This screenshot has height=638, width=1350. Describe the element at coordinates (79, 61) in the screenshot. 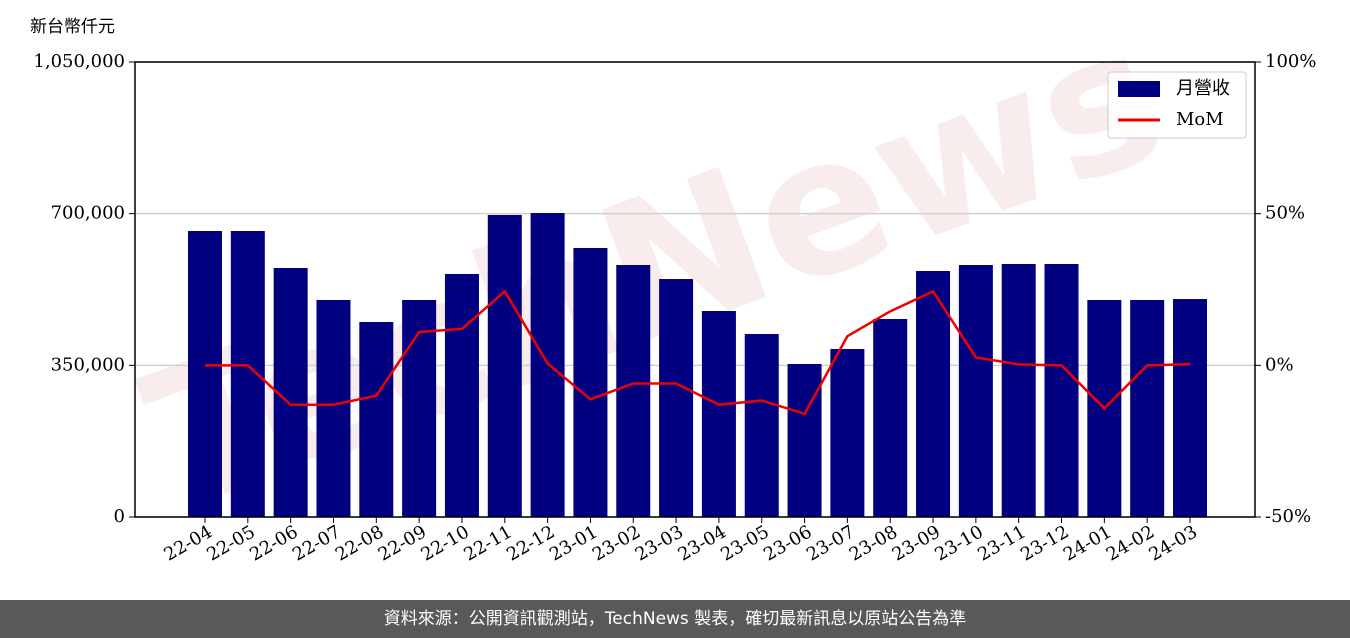

I see `y-tick-label: 1,050,000` at that location.